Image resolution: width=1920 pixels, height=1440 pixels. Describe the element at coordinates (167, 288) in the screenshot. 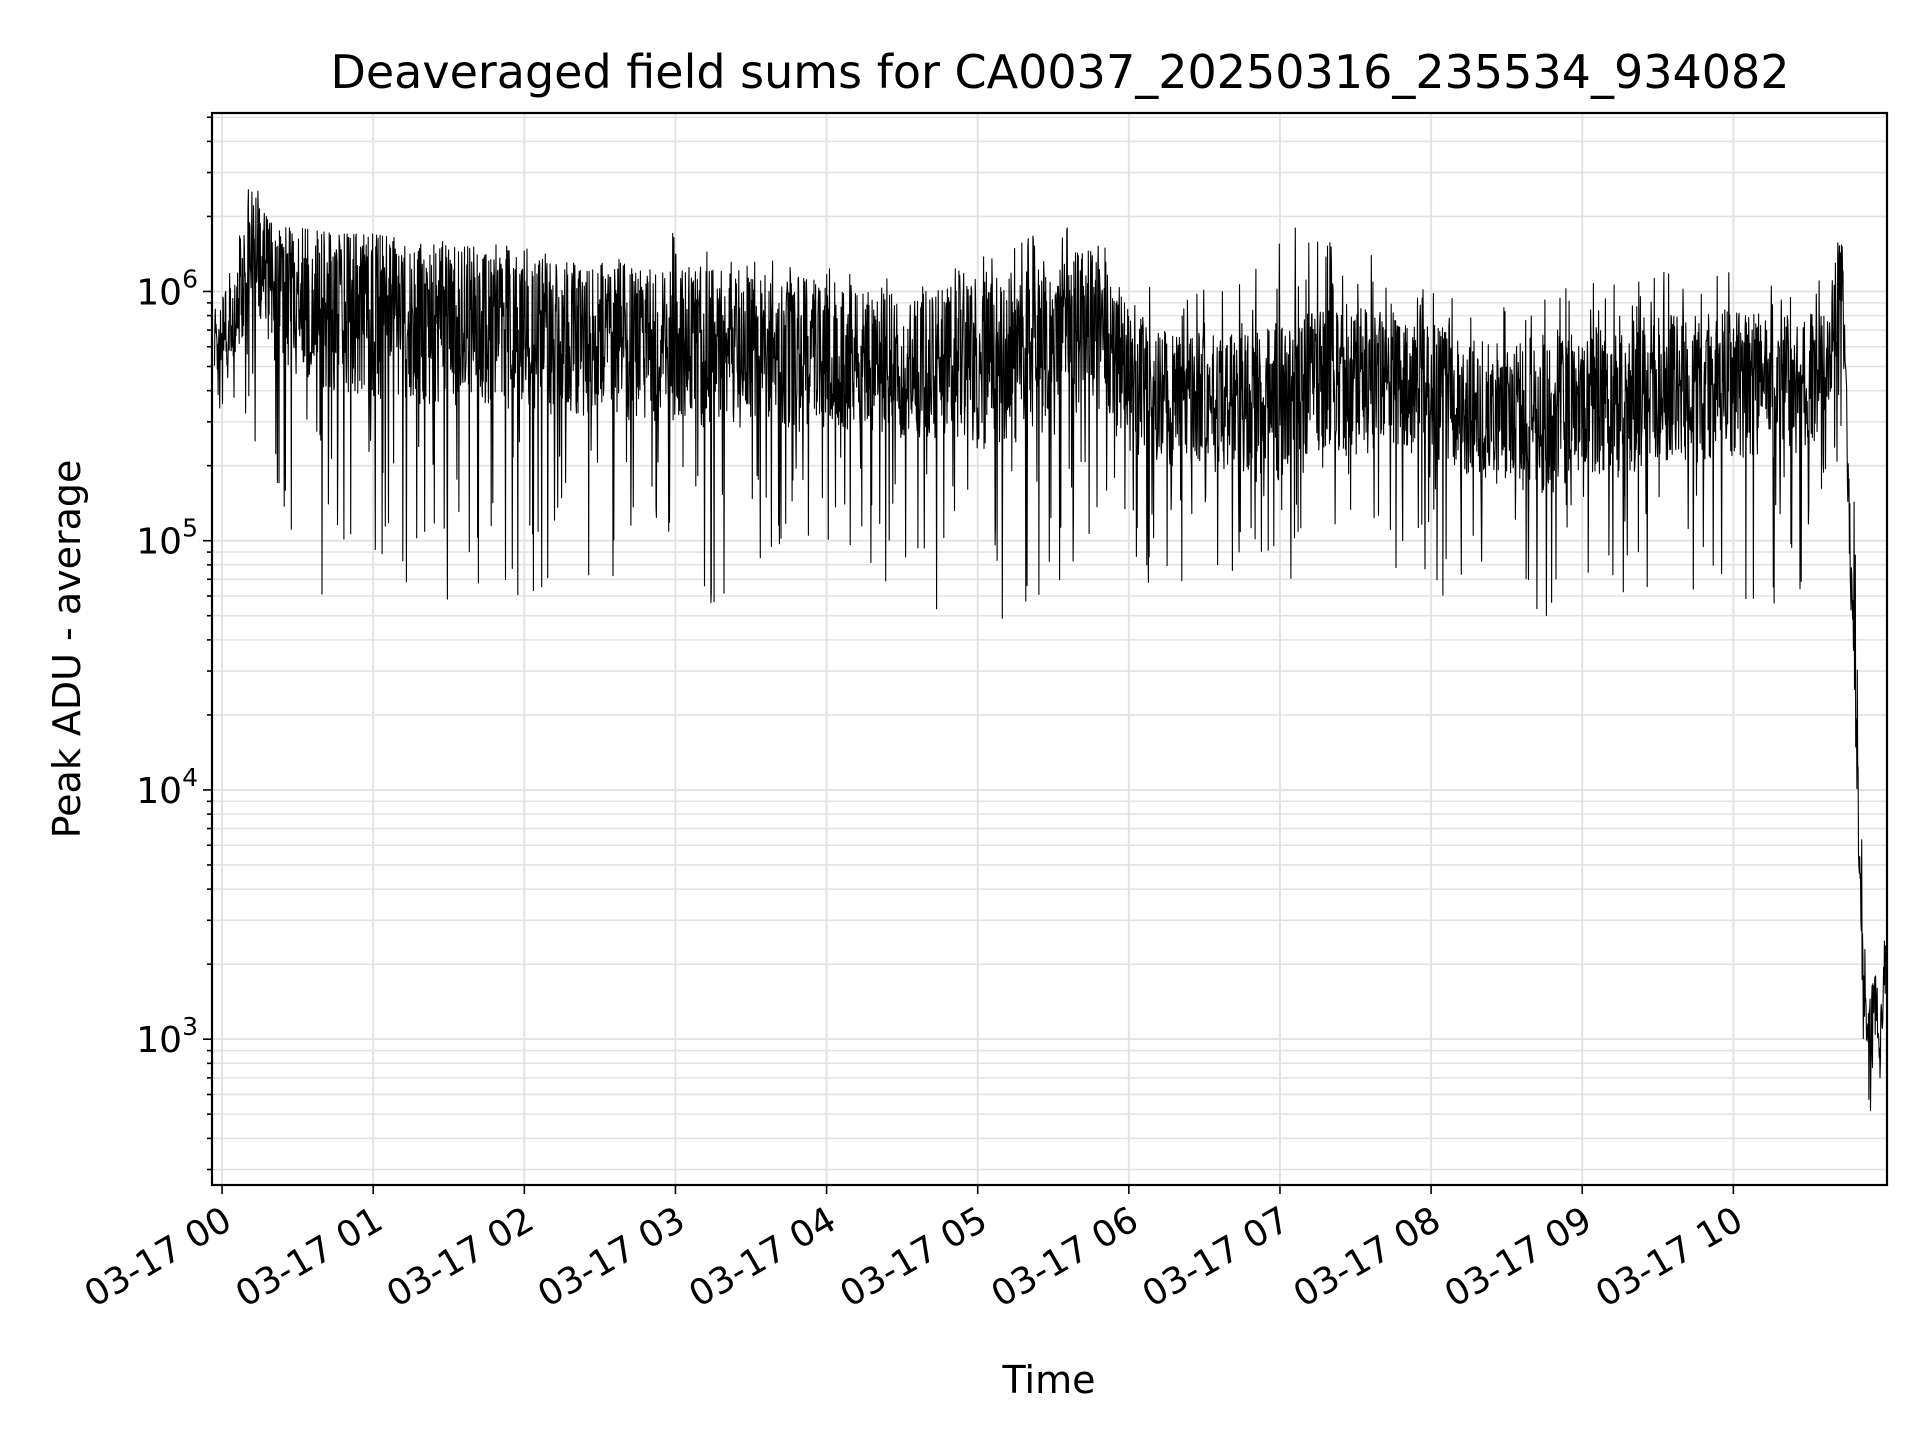

I see `y-tick-label: 10⁶` at that location.